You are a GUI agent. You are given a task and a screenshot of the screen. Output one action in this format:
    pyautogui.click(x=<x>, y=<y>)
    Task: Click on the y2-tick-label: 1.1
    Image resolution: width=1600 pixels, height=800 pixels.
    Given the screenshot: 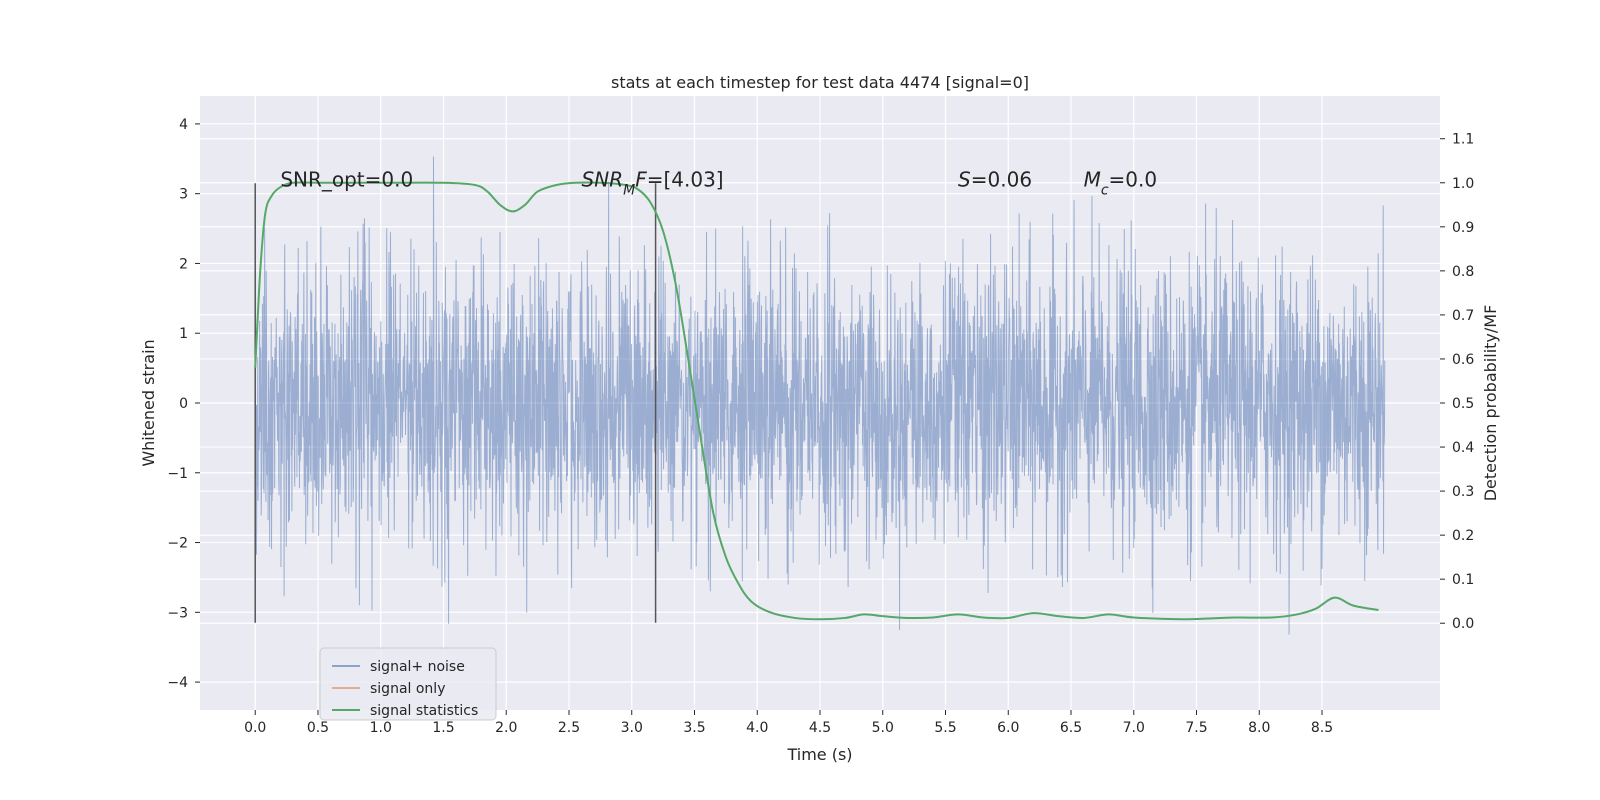 What is the action you would take?
    pyautogui.click(x=1463, y=140)
    